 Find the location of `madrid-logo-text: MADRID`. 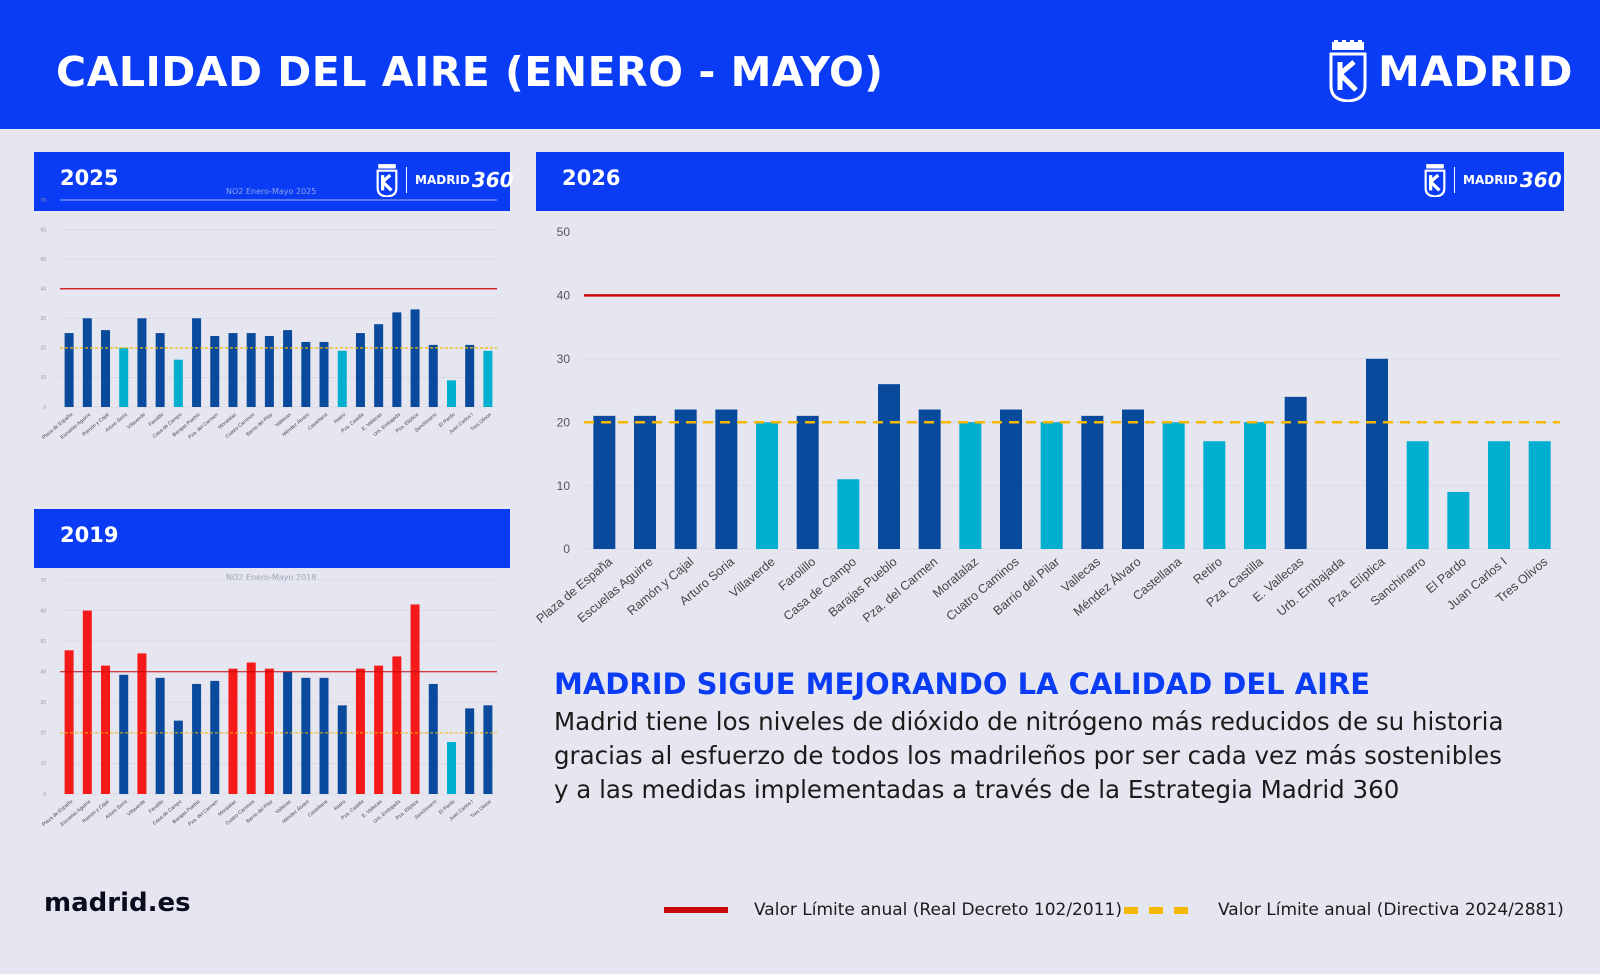

madrid-logo-text: MADRID is located at coordinates (1475, 71).